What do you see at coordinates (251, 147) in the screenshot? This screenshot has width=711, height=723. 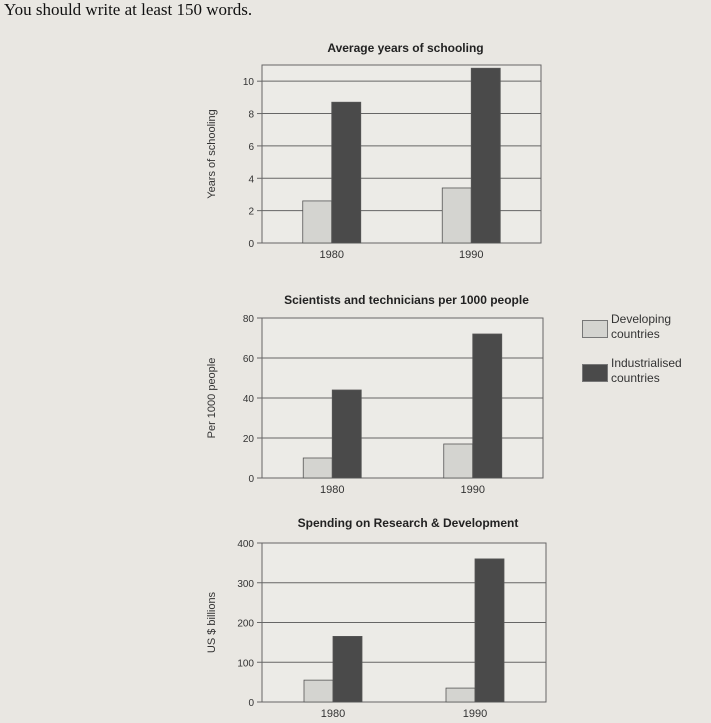 I see `chart-1-tick-label: 6` at bounding box center [251, 147].